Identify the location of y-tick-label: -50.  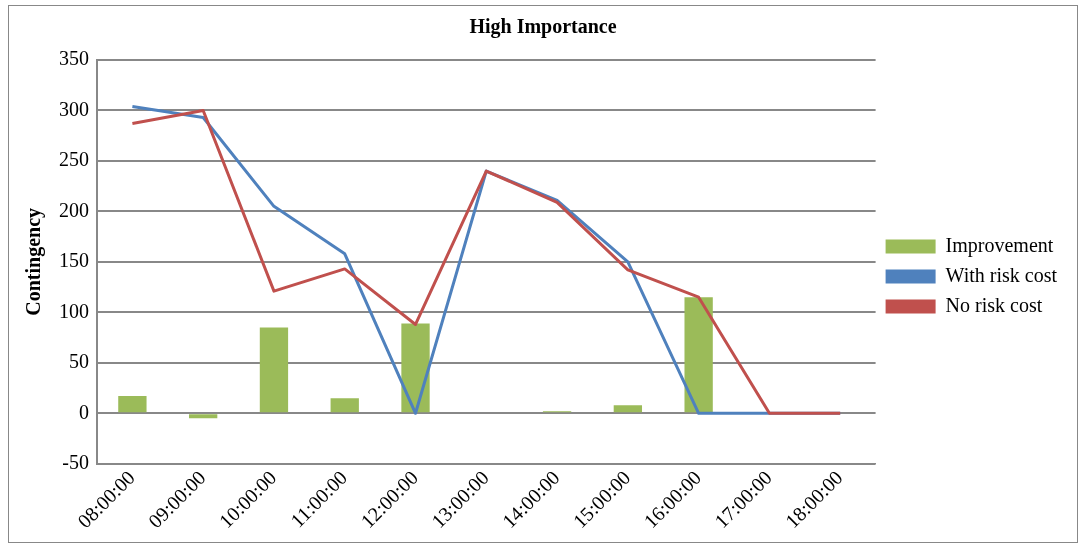
(75, 461).